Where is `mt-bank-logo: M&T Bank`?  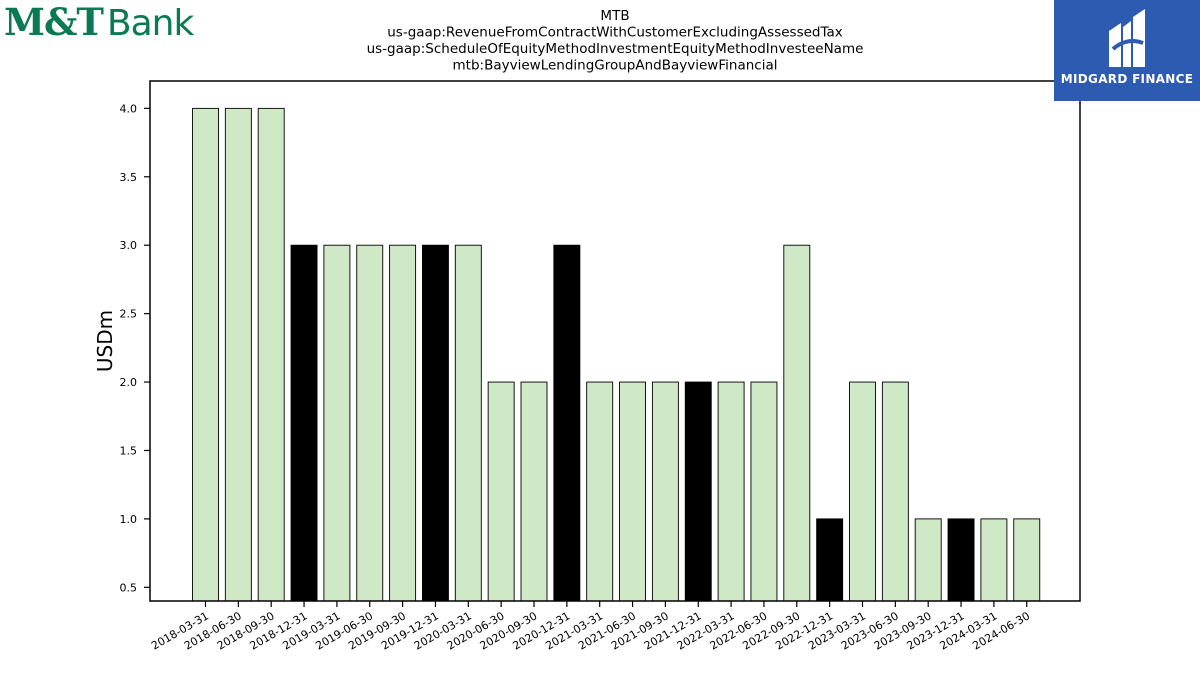 mt-bank-logo: M&T Bank is located at coordinates (99, 22).